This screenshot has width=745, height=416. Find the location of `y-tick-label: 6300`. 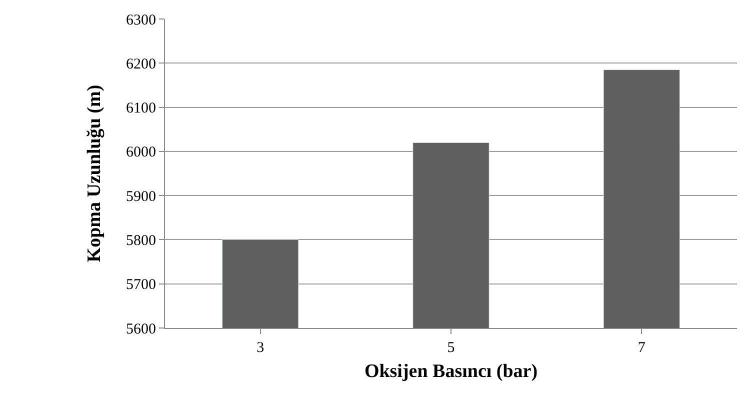

y-tick-label: 6300 is located at coordinates (141, 20).